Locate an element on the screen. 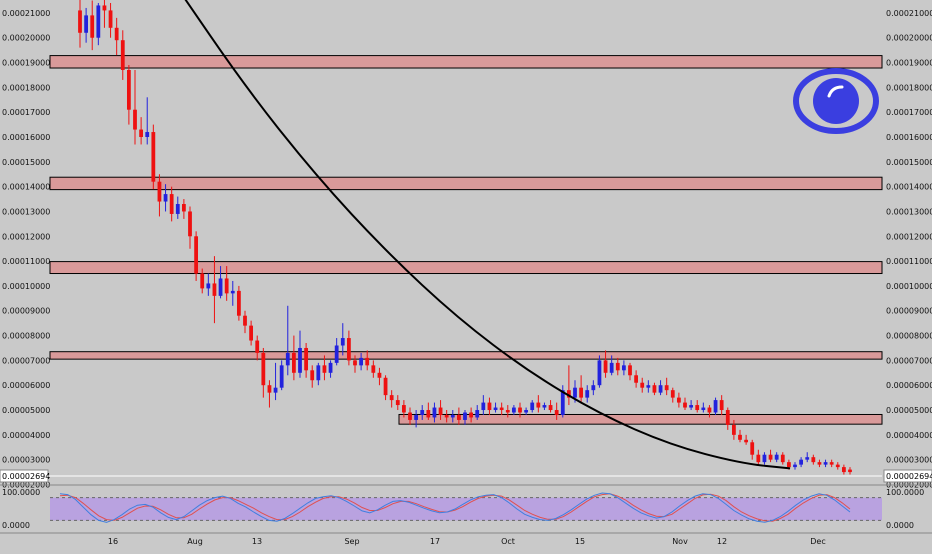 The width and height of the screenshot is (932, 554). eye-icon is located at coordinates (836, 101).